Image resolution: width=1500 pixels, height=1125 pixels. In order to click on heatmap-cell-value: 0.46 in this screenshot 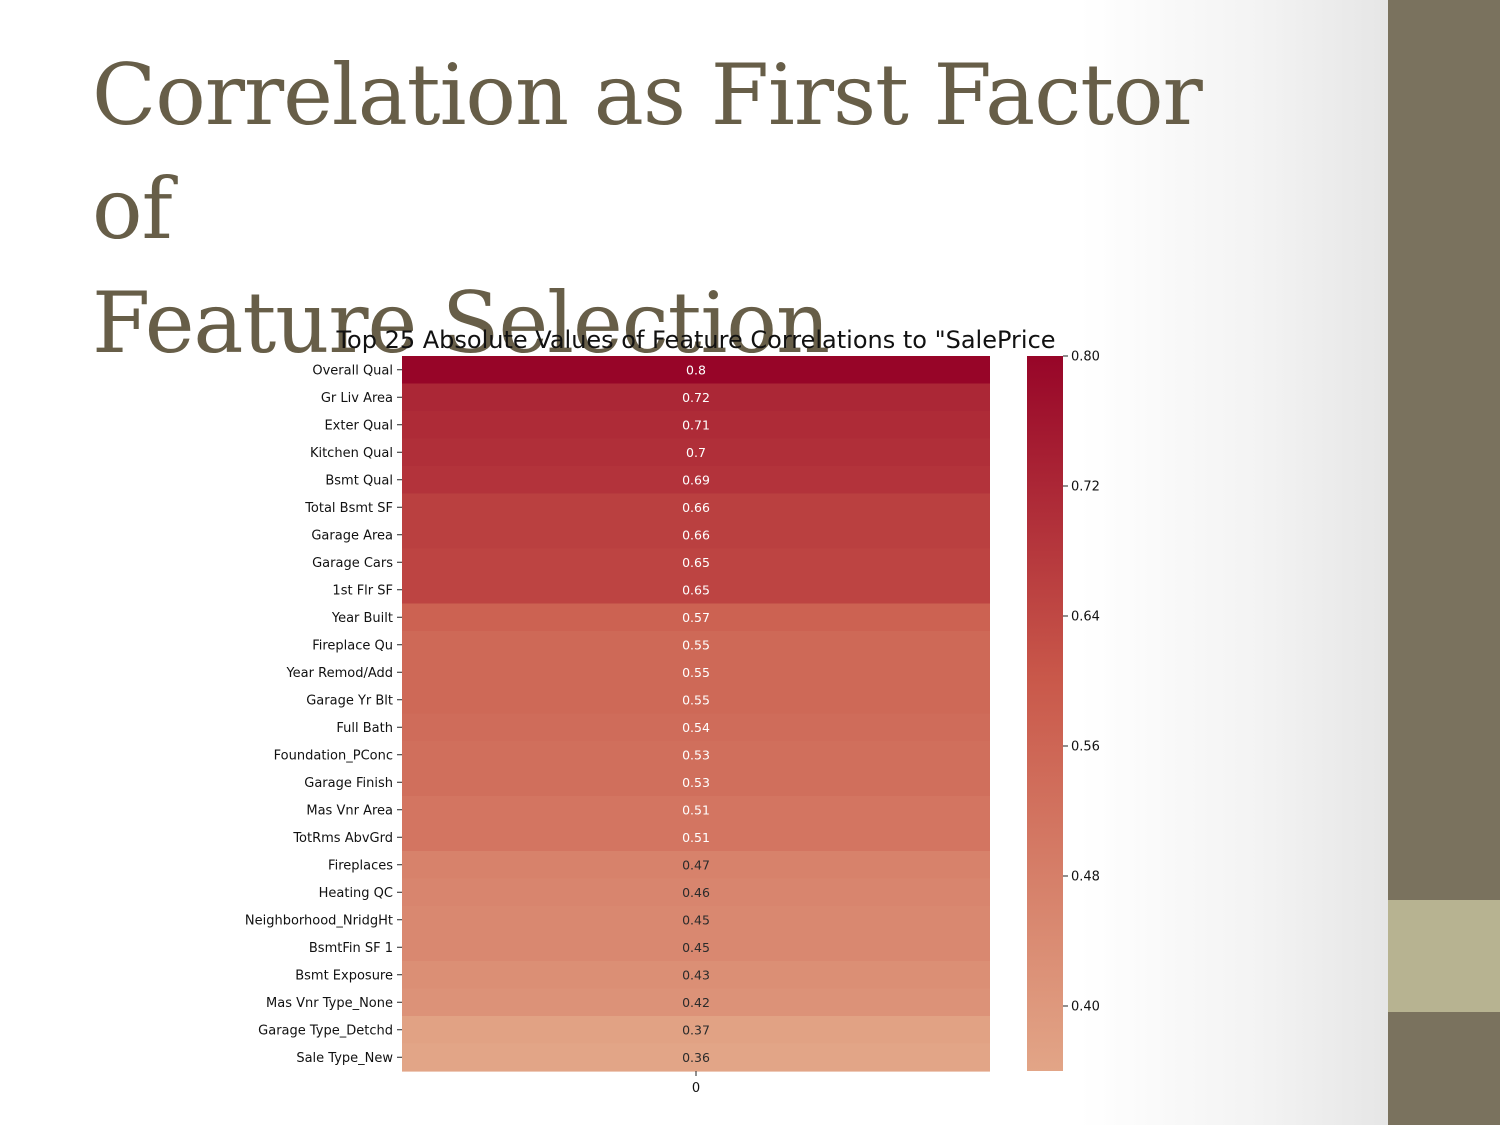, I will do `click(696, 892)`.